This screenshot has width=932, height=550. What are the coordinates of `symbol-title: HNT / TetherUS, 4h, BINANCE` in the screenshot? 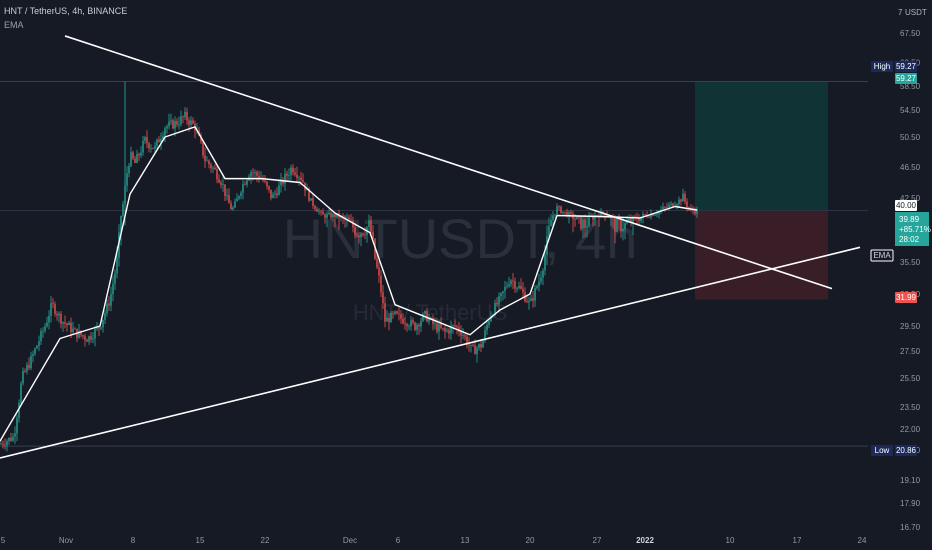 It's located at (66, 11).